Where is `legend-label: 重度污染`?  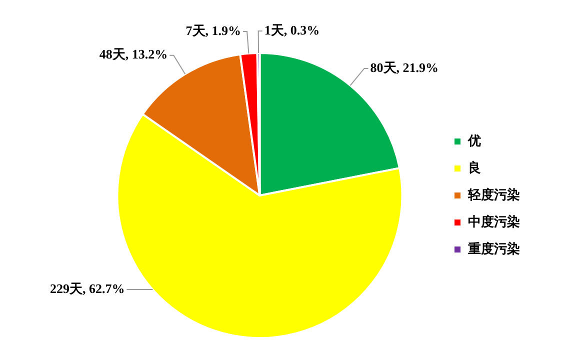 legend-label: 重度污染 is located at coordinates (493, 248).